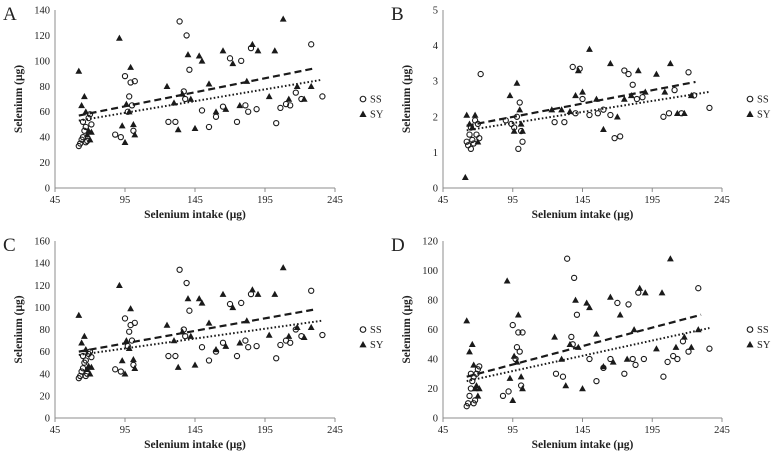 This screenshot has height=452, width=778. Describe the element at coordinates (398, 245) in the screenshot. I see `panel-letter: D` at that location.